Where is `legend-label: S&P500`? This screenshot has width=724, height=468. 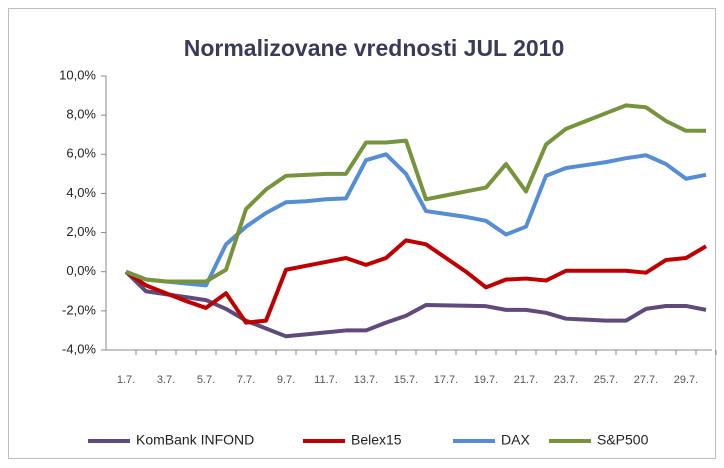
legend-label: S&P500 is located at coordinates (623, 440).